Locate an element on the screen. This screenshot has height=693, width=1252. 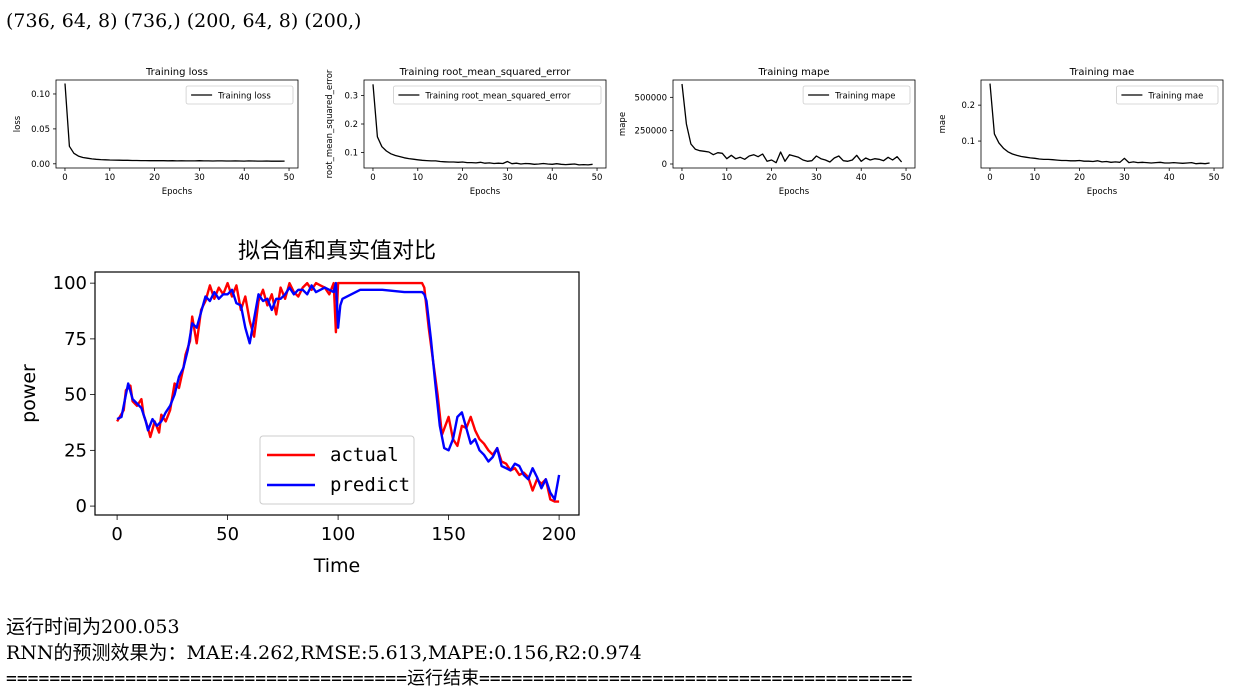
y-axis-label: mae is located at coordinates (943, 124).